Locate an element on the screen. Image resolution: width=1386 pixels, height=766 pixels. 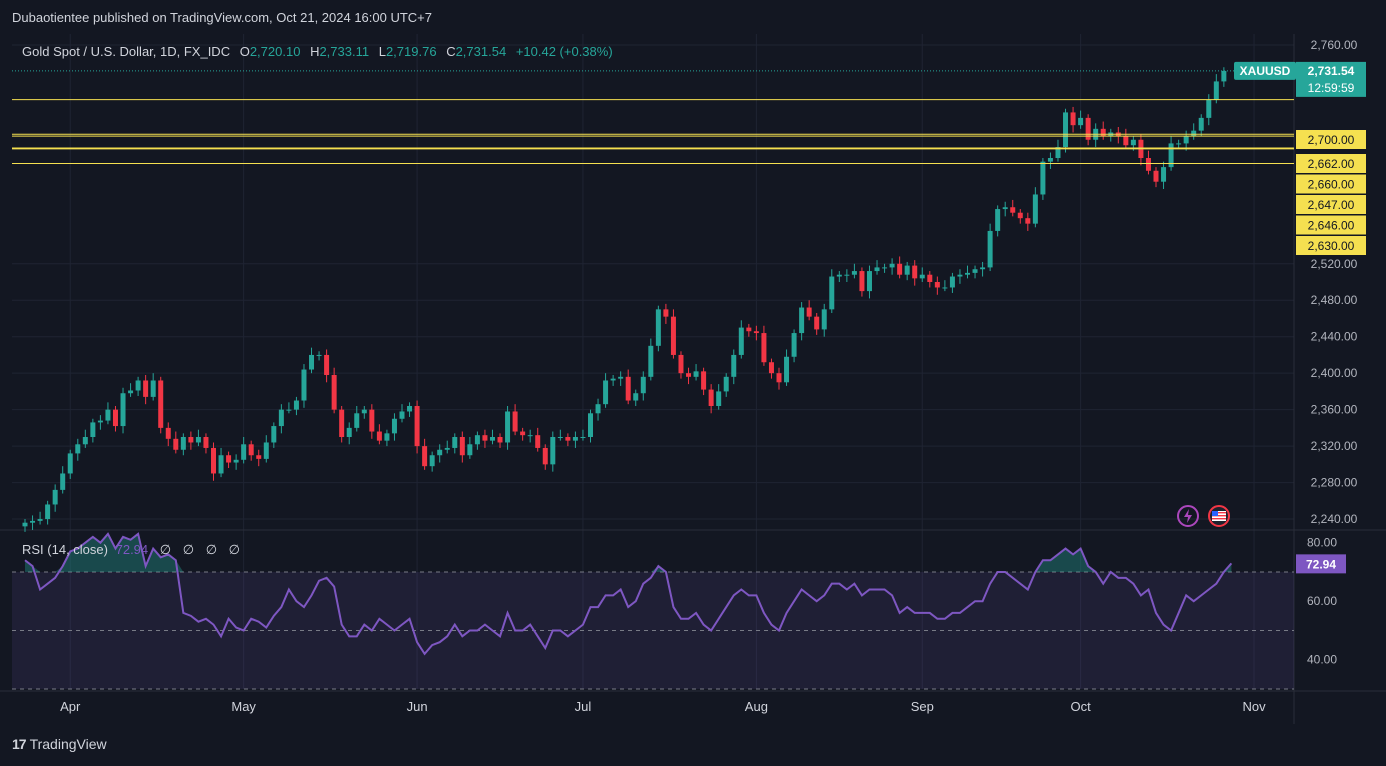
time-tick-label: Sep is located at coordinates (922, 706).